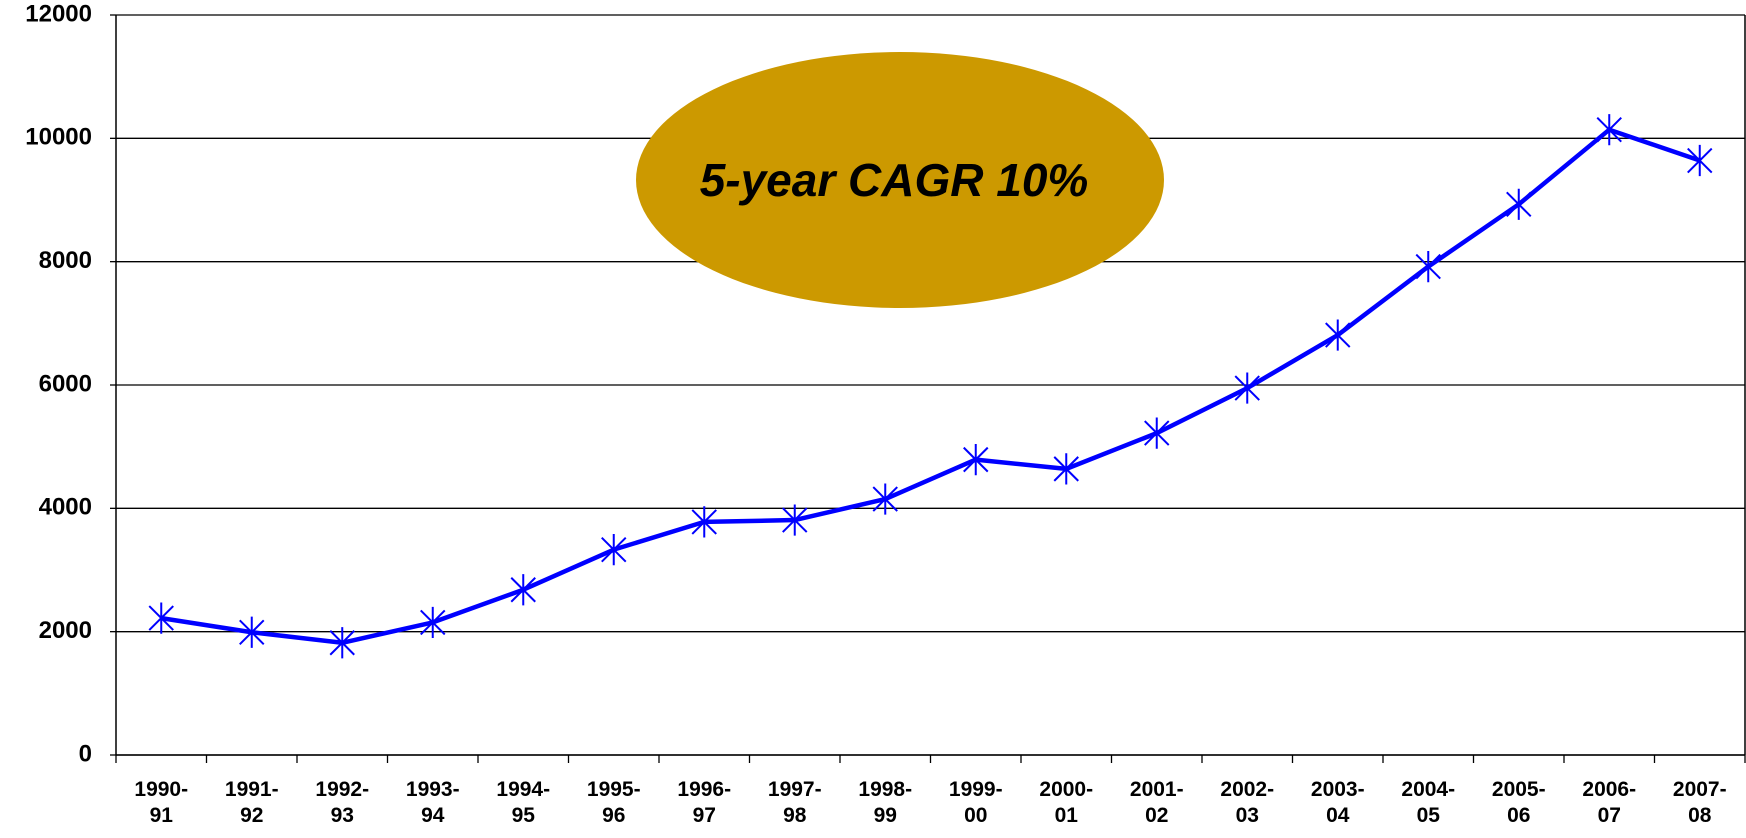 The height and width of the screenshot is (838, 1746). I want to click on x-tick-label: 2003-04, so click(1337, 802).